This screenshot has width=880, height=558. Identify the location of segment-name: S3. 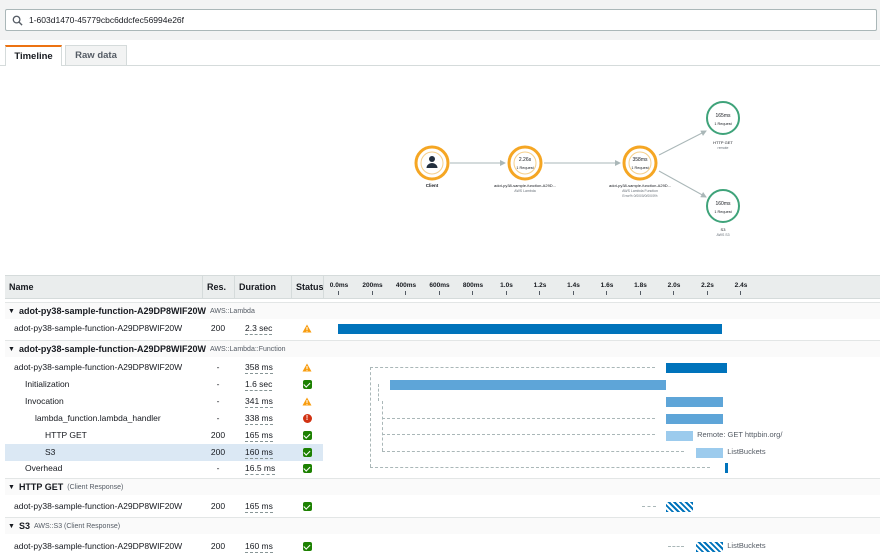
(103, 452).